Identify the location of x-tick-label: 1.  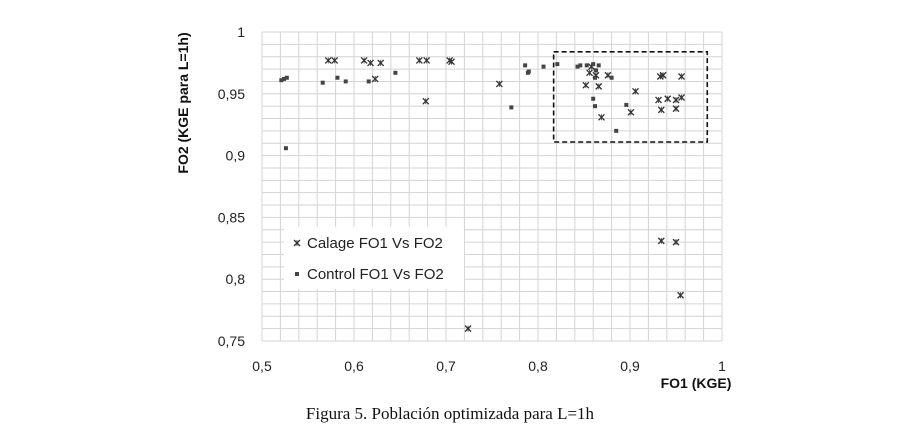
(722, 366).